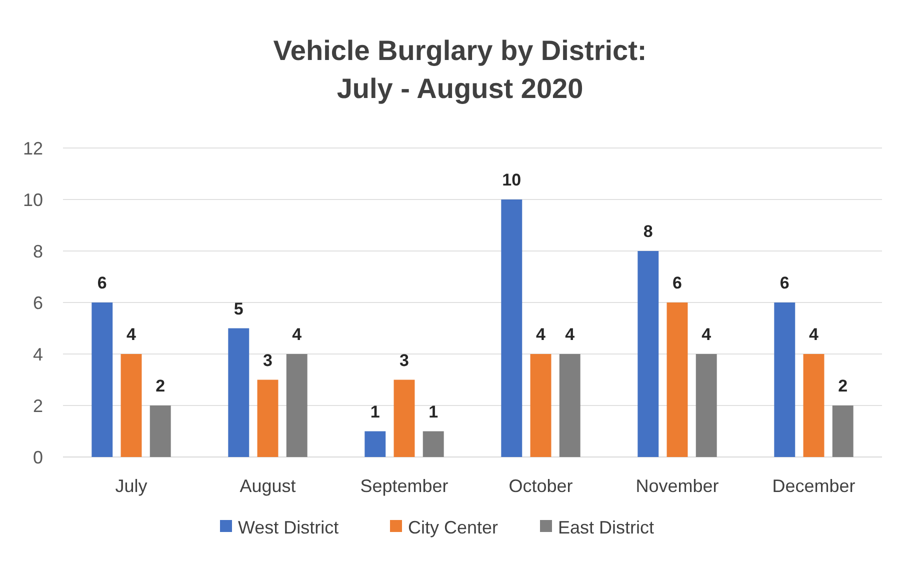 Image resolution: width=920 pixels, height=565 pixels. I want to click on y-tick-label: 12, so click(32, 148).